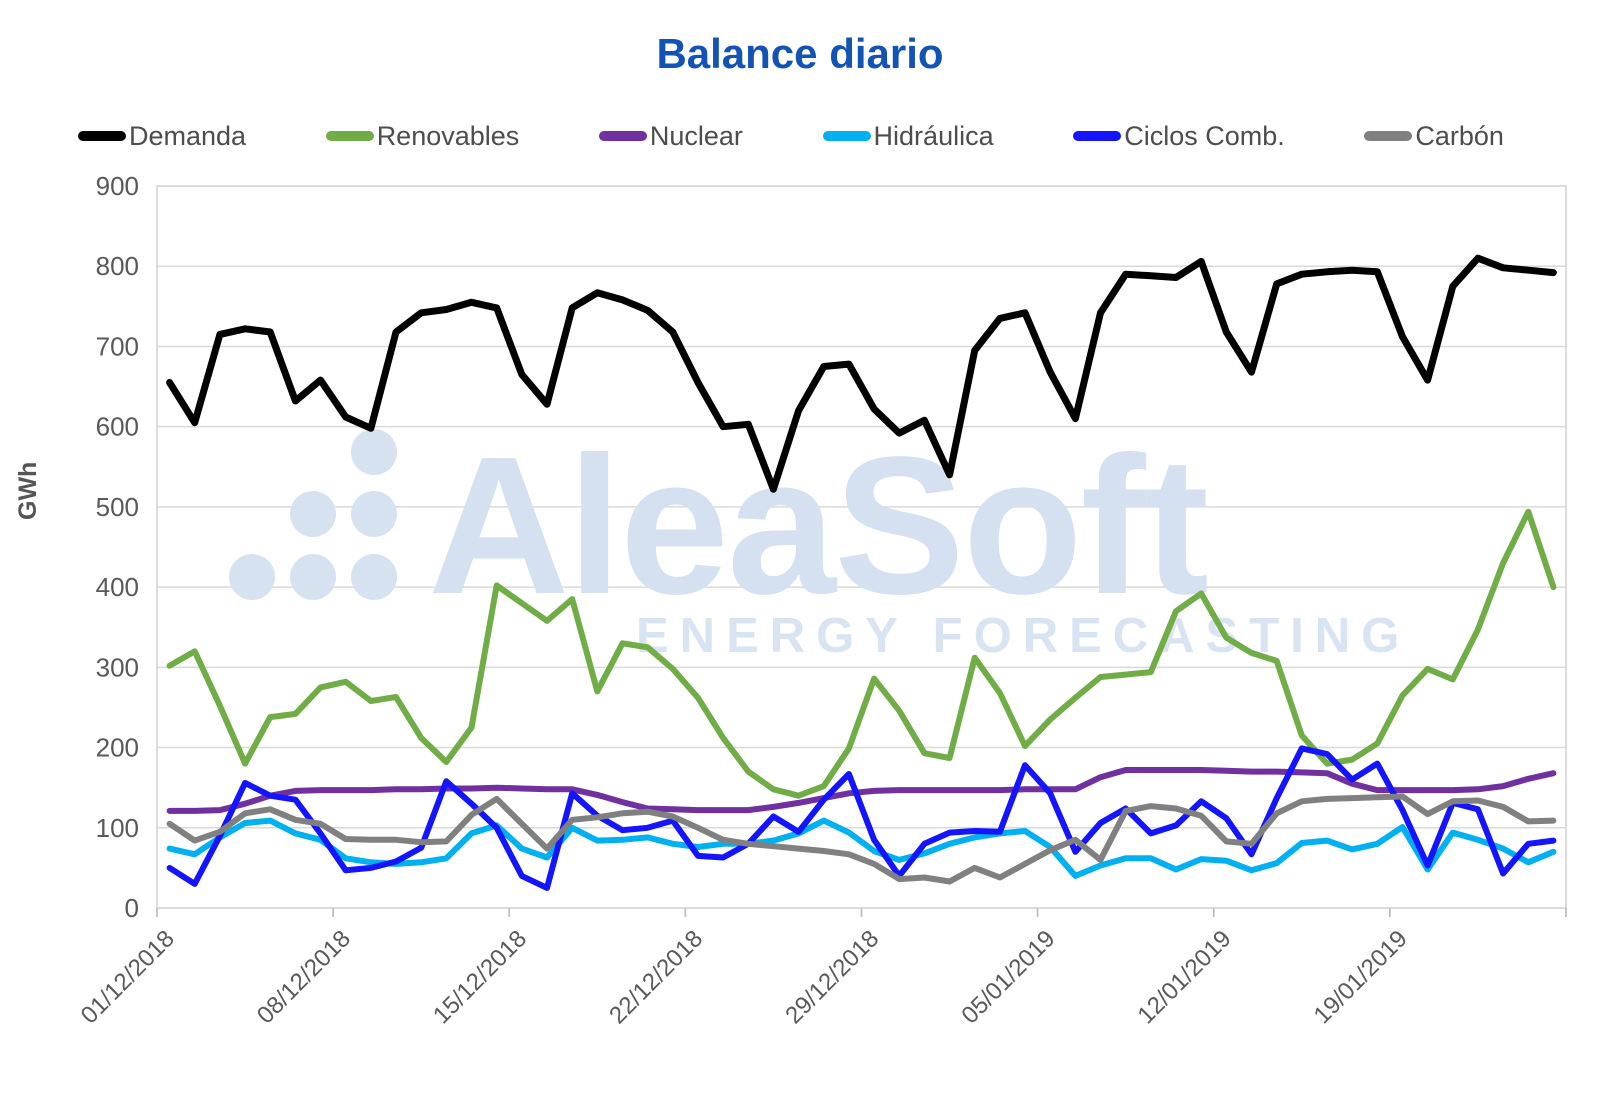 This screenshot has height=1116, width=1600. What do you see at coordinates (846, 136) in the screenshot?
I see `legend-marker-hidraulica-icon` at bounding box center [846, 136].